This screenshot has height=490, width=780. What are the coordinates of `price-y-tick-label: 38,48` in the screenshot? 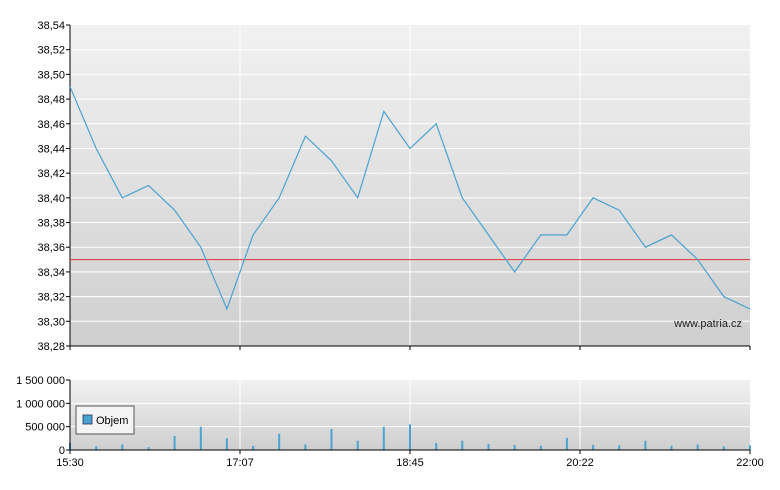 It's located at (51, 100).